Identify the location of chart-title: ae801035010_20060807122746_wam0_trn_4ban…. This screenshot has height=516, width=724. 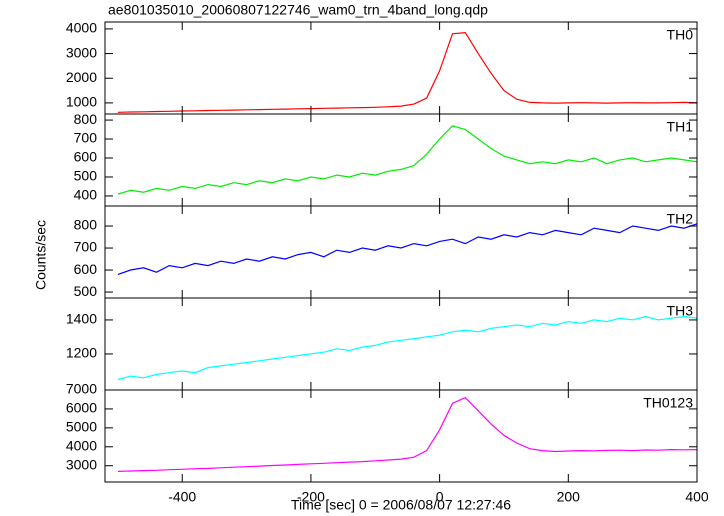
(298, 10).